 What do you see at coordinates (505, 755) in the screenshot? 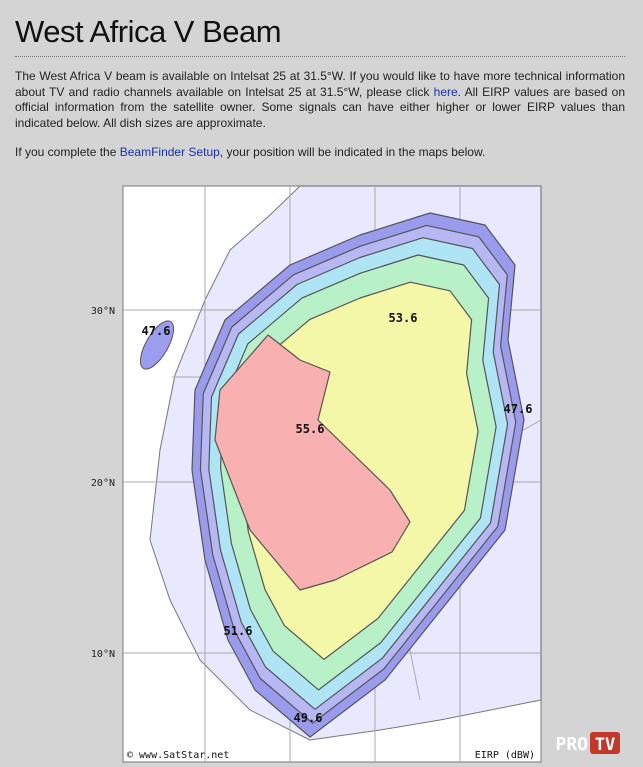
I see `unit-label: EIRP (dBW)` at bounding box center [505, 755].